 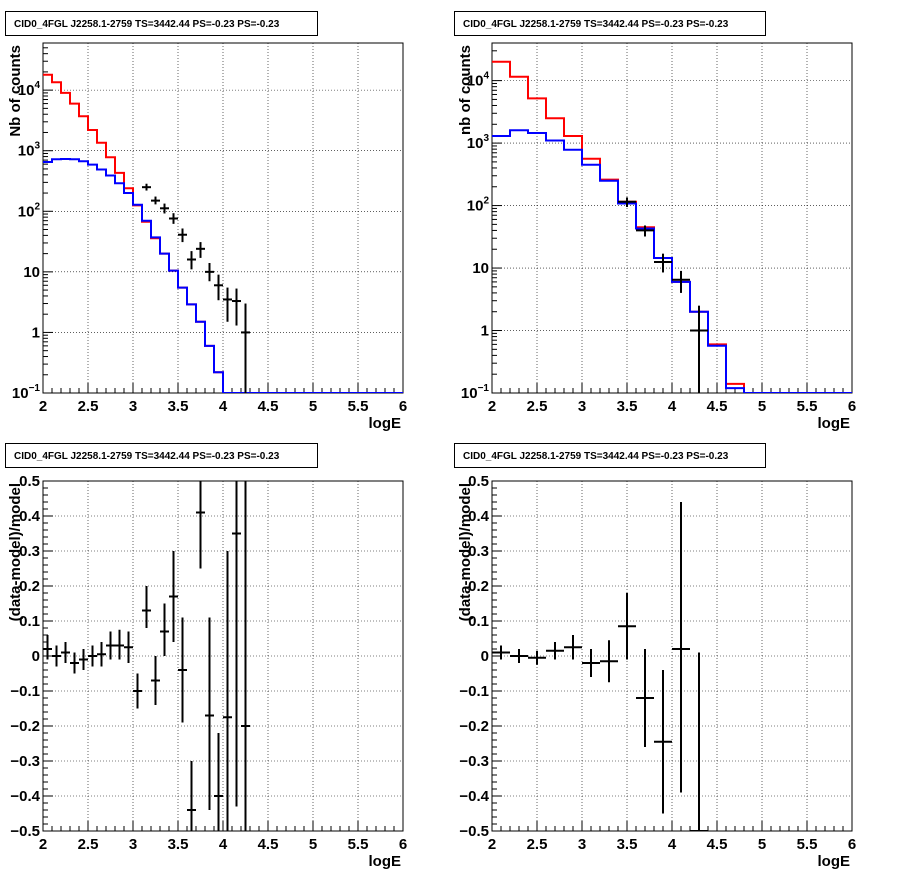 What do you see at coordinates (478, 481) in the screenshot?
I see `y-tick-label: 0.5` at bounding box center [478, 481].